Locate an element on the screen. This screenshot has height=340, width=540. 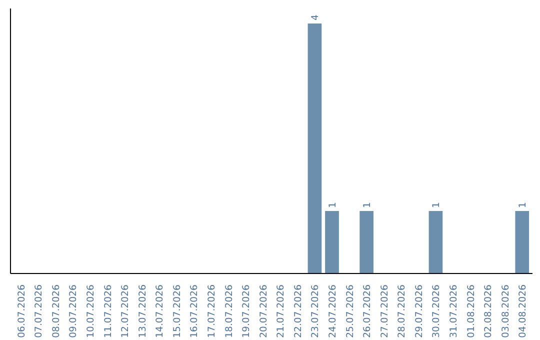
x-tick-label: 28.07.2026 is located at coordinates (402, 311).